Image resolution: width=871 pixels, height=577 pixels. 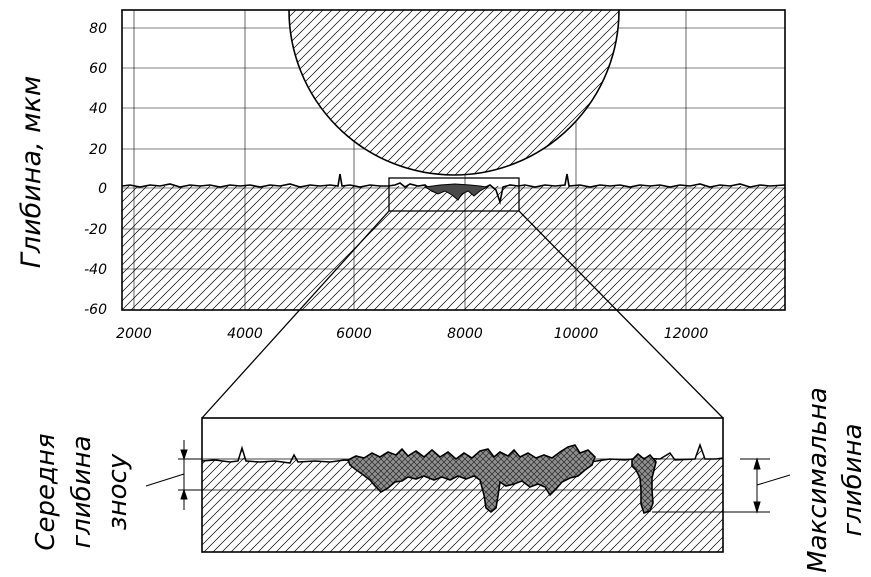 I want to click on x-tick-labels: 2000 4000 6000 8000 10000 12000, so click(x=412, y=334).